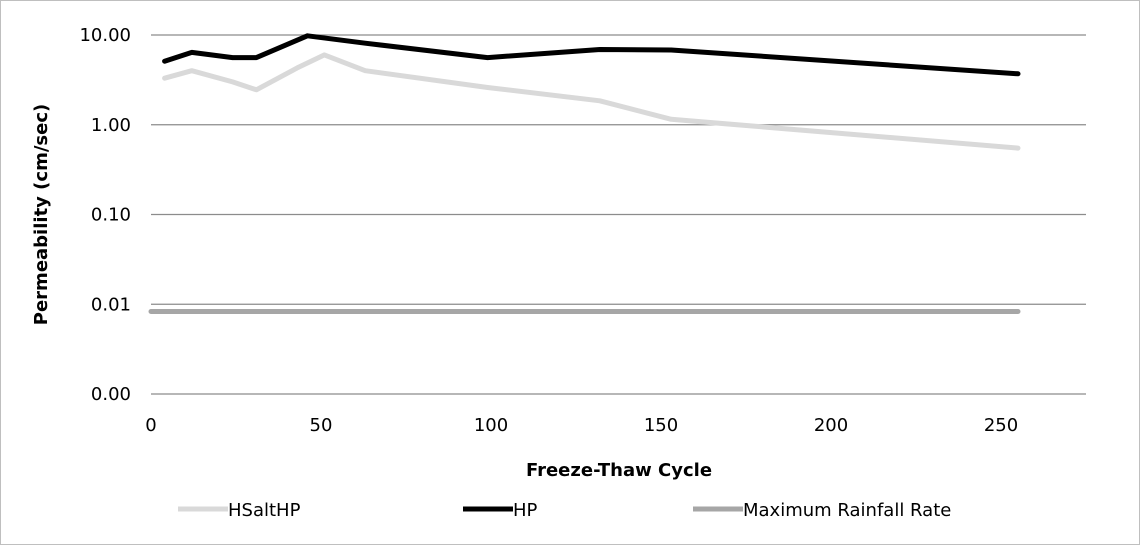 Image resolution: width=1140 pixels, height=546 pixels. What do you see at coordinates (41, 214) in the screenshot?
I see `y-axis-title: Permeability (cm/sec)` at bounding box center [41, 214].